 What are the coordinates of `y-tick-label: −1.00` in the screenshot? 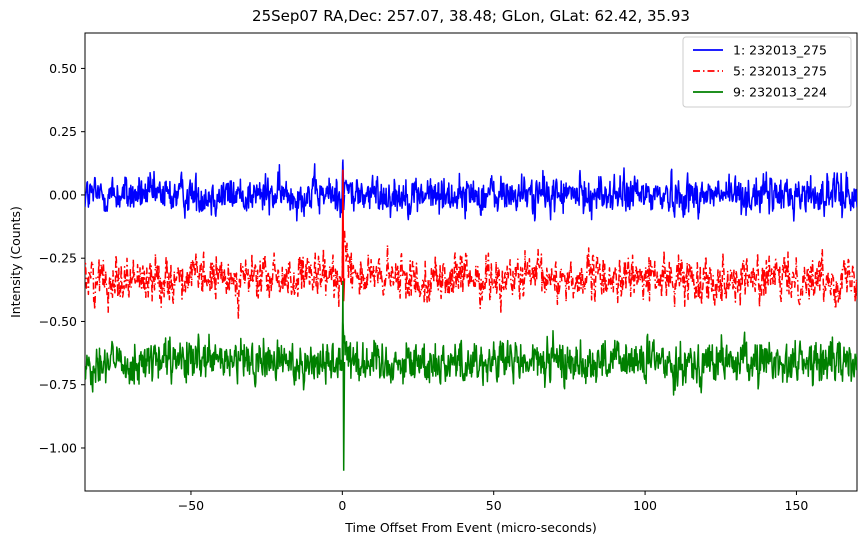 It's located at (58, 447).